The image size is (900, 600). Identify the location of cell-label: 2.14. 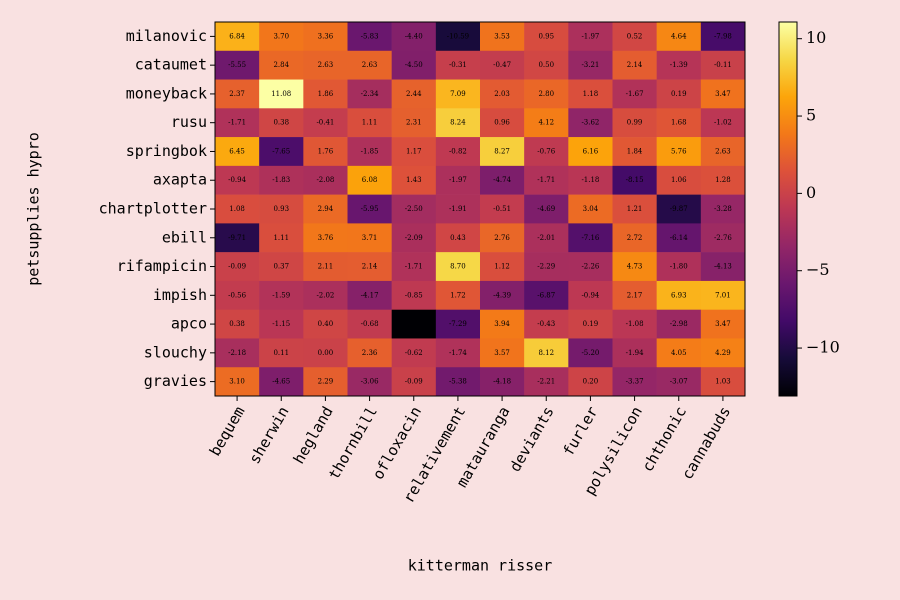
(635, 65).